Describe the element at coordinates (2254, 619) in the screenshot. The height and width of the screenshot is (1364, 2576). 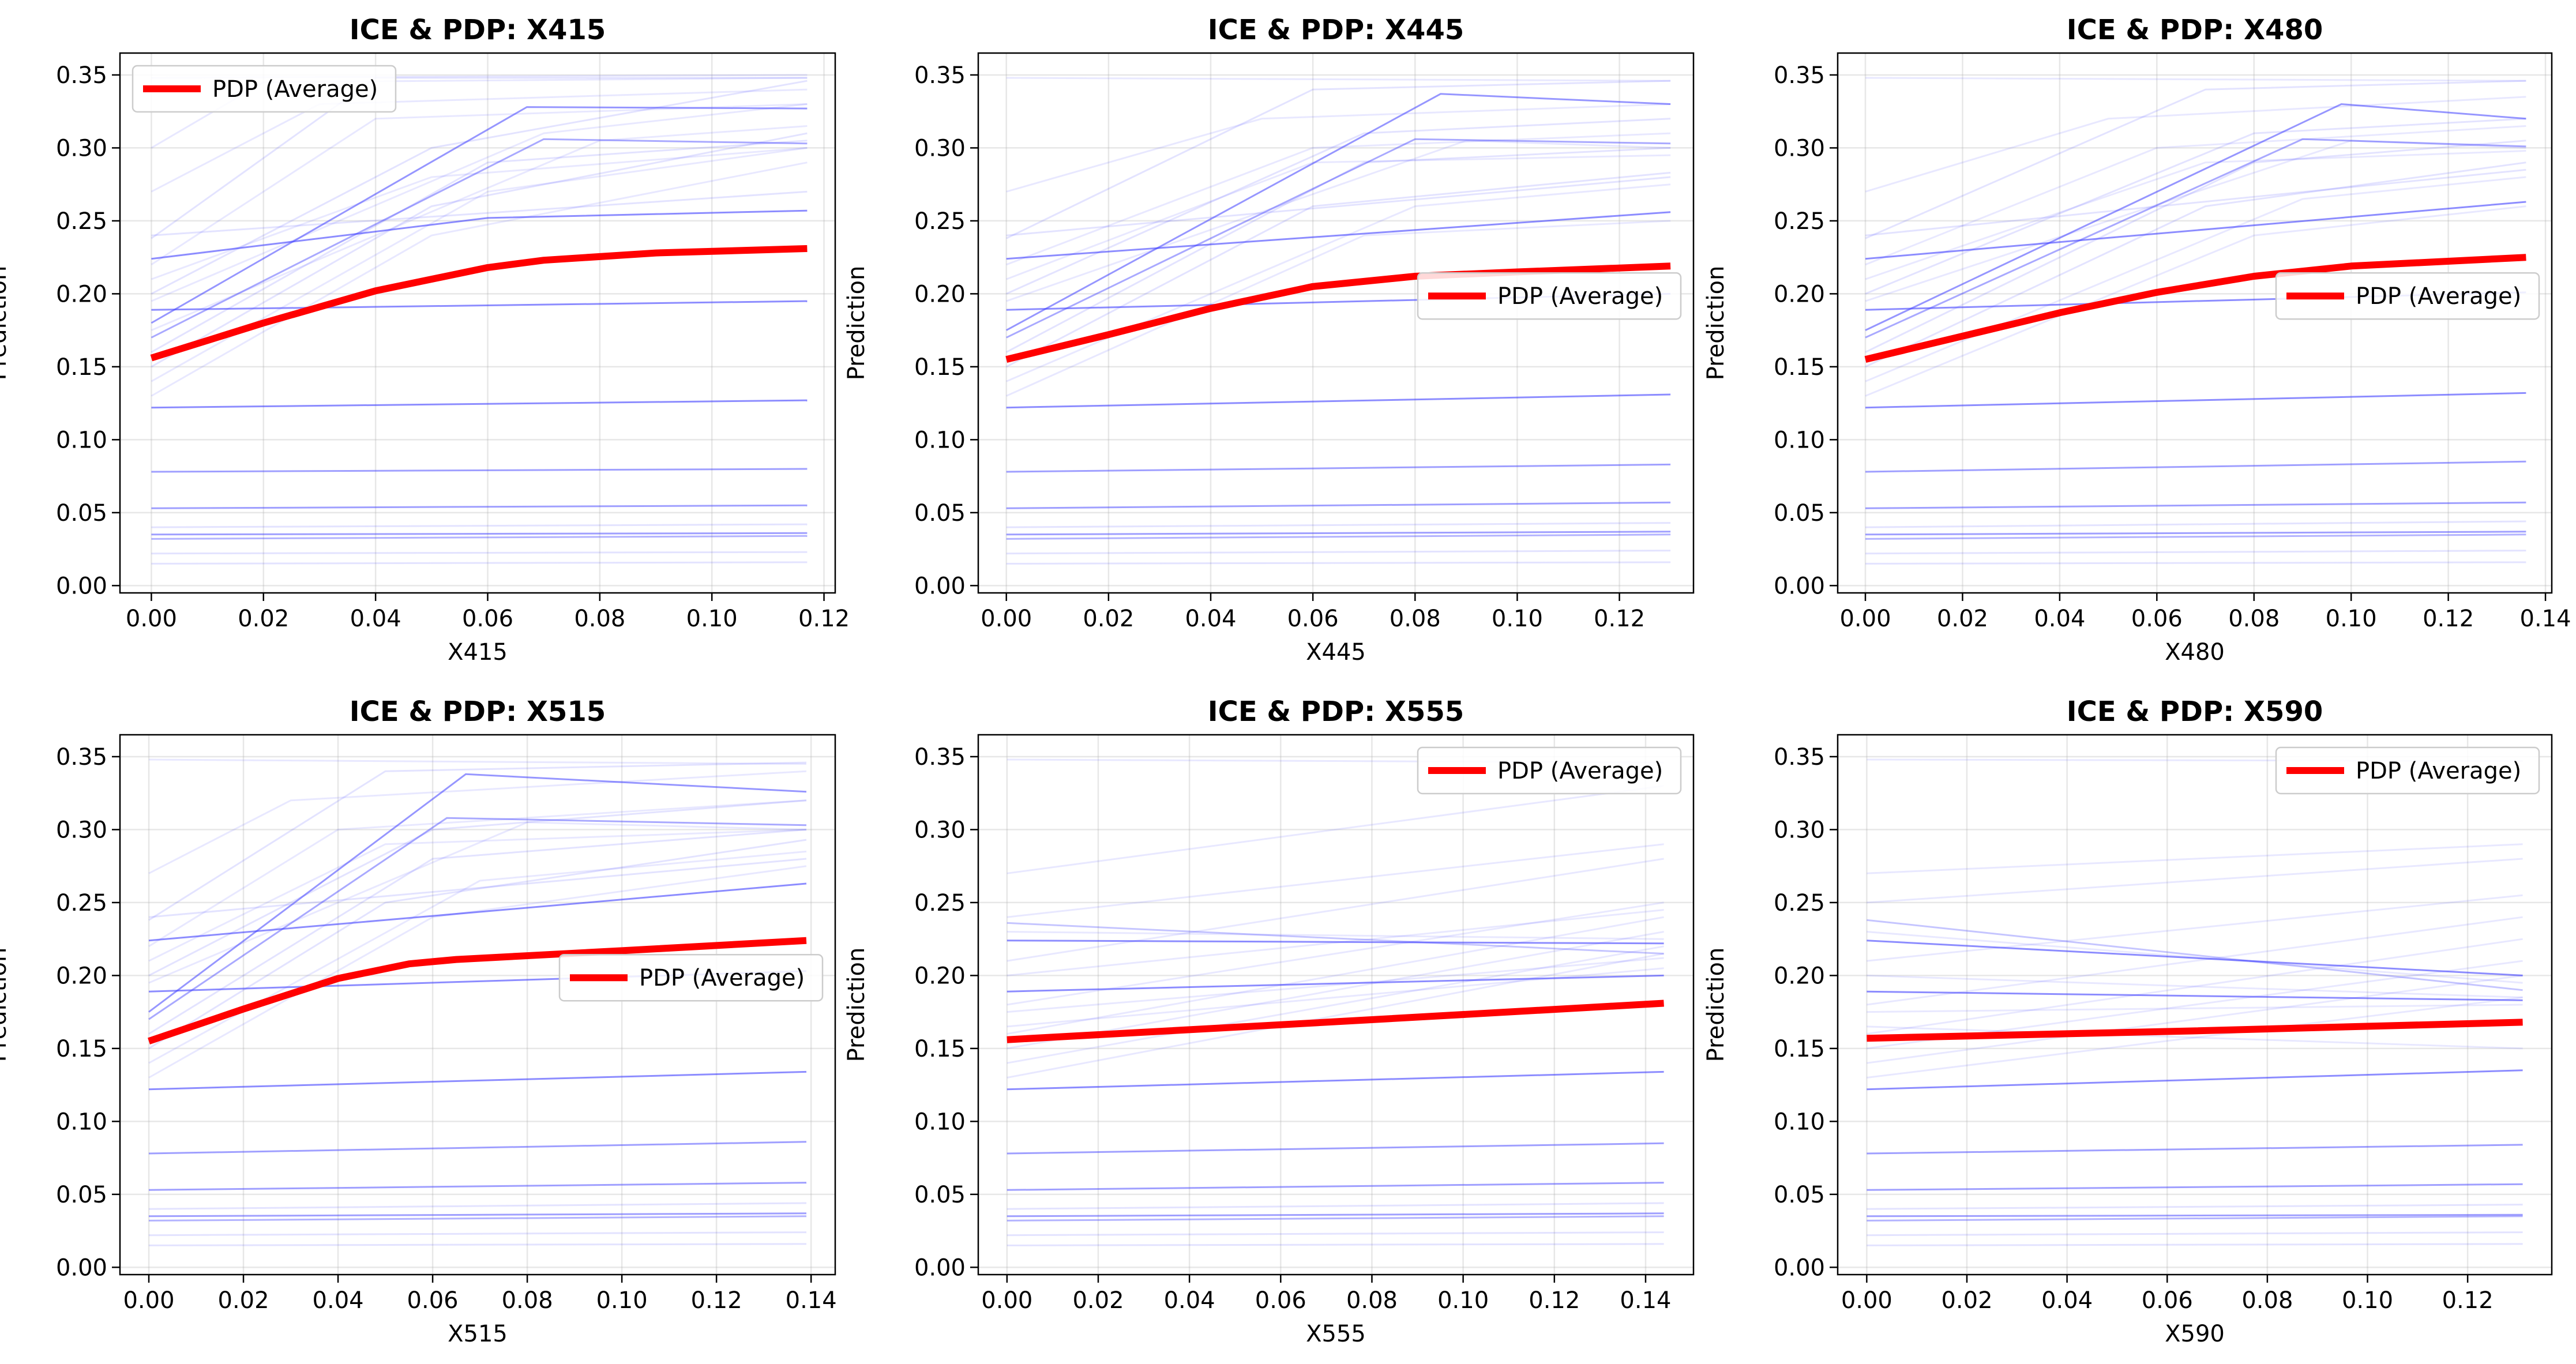
I see `x-tick-label: 0.08` at that location.